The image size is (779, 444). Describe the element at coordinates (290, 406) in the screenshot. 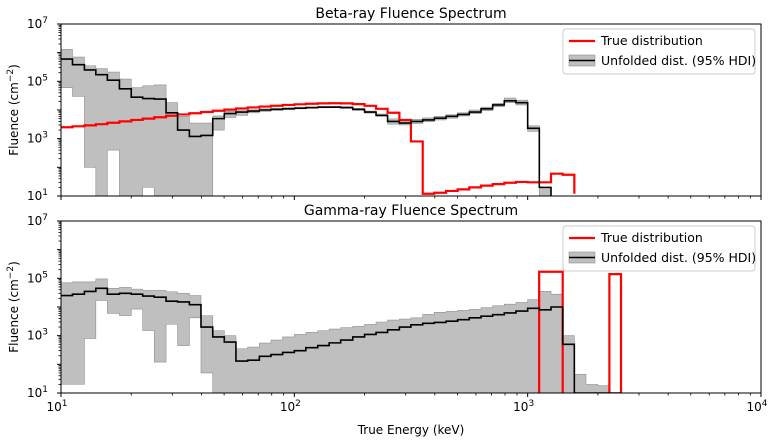

I see `x-tick-label: 102` at that location.